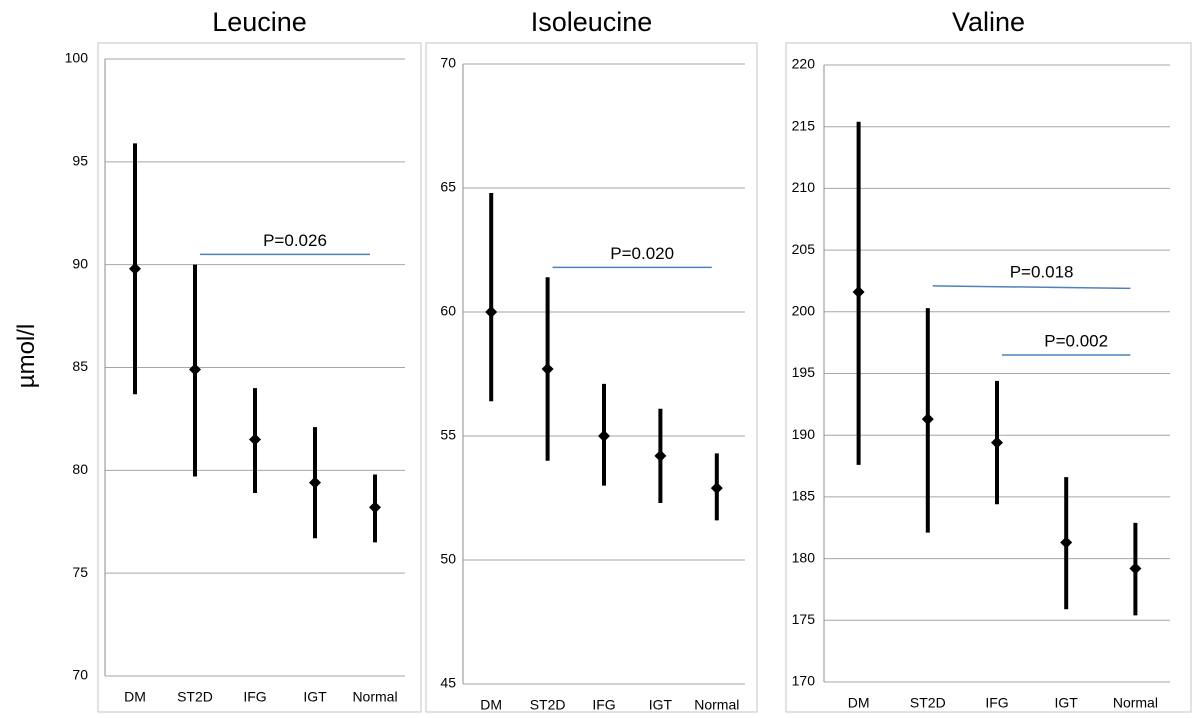 Image resolution: width=1192 pixels, height=718 pixels. I want to click on y-tick-label-1-3: 60, so click(448, 311).